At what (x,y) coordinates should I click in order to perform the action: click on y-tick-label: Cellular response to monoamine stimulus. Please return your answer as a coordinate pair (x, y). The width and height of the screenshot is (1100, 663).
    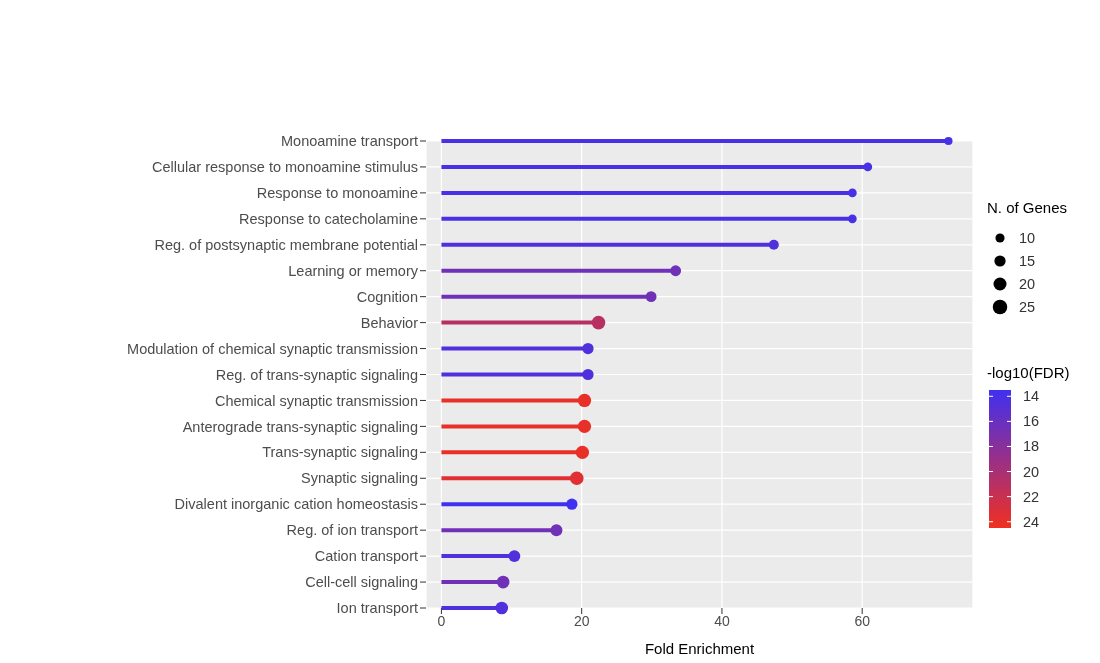
    Looking at the image, I should click on (285, 167).